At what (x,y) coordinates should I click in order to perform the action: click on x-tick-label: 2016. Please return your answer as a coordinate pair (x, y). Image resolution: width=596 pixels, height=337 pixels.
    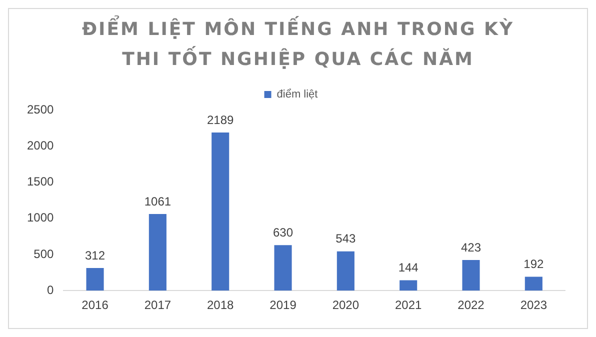
    Looking at the image, I should click on (95, 305).